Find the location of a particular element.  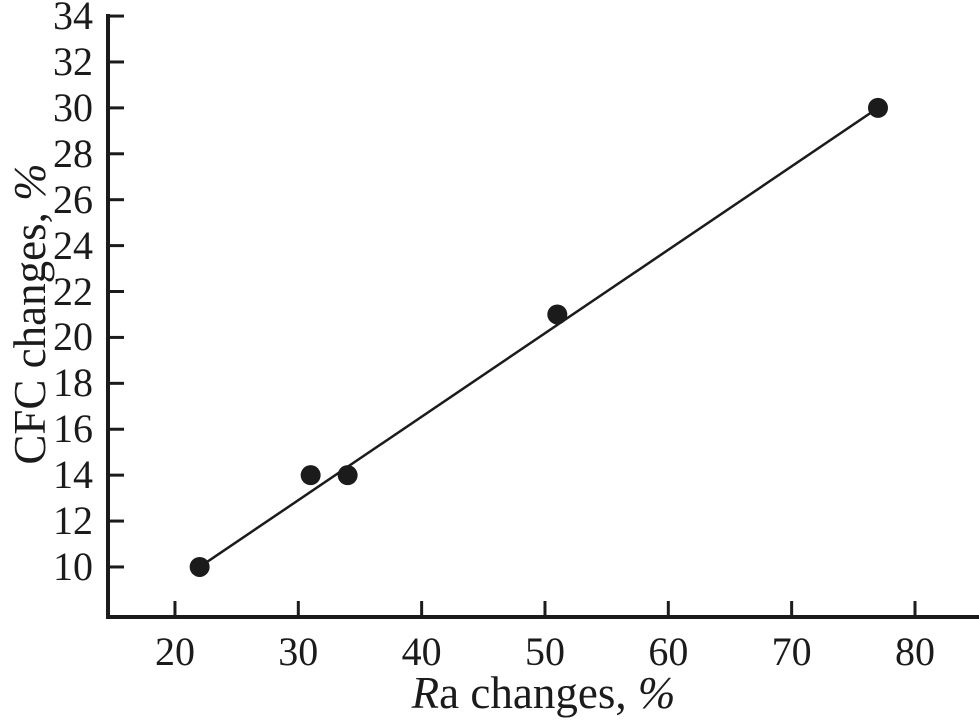

x-tick-label: 80 is located at coordinates (914, 651).